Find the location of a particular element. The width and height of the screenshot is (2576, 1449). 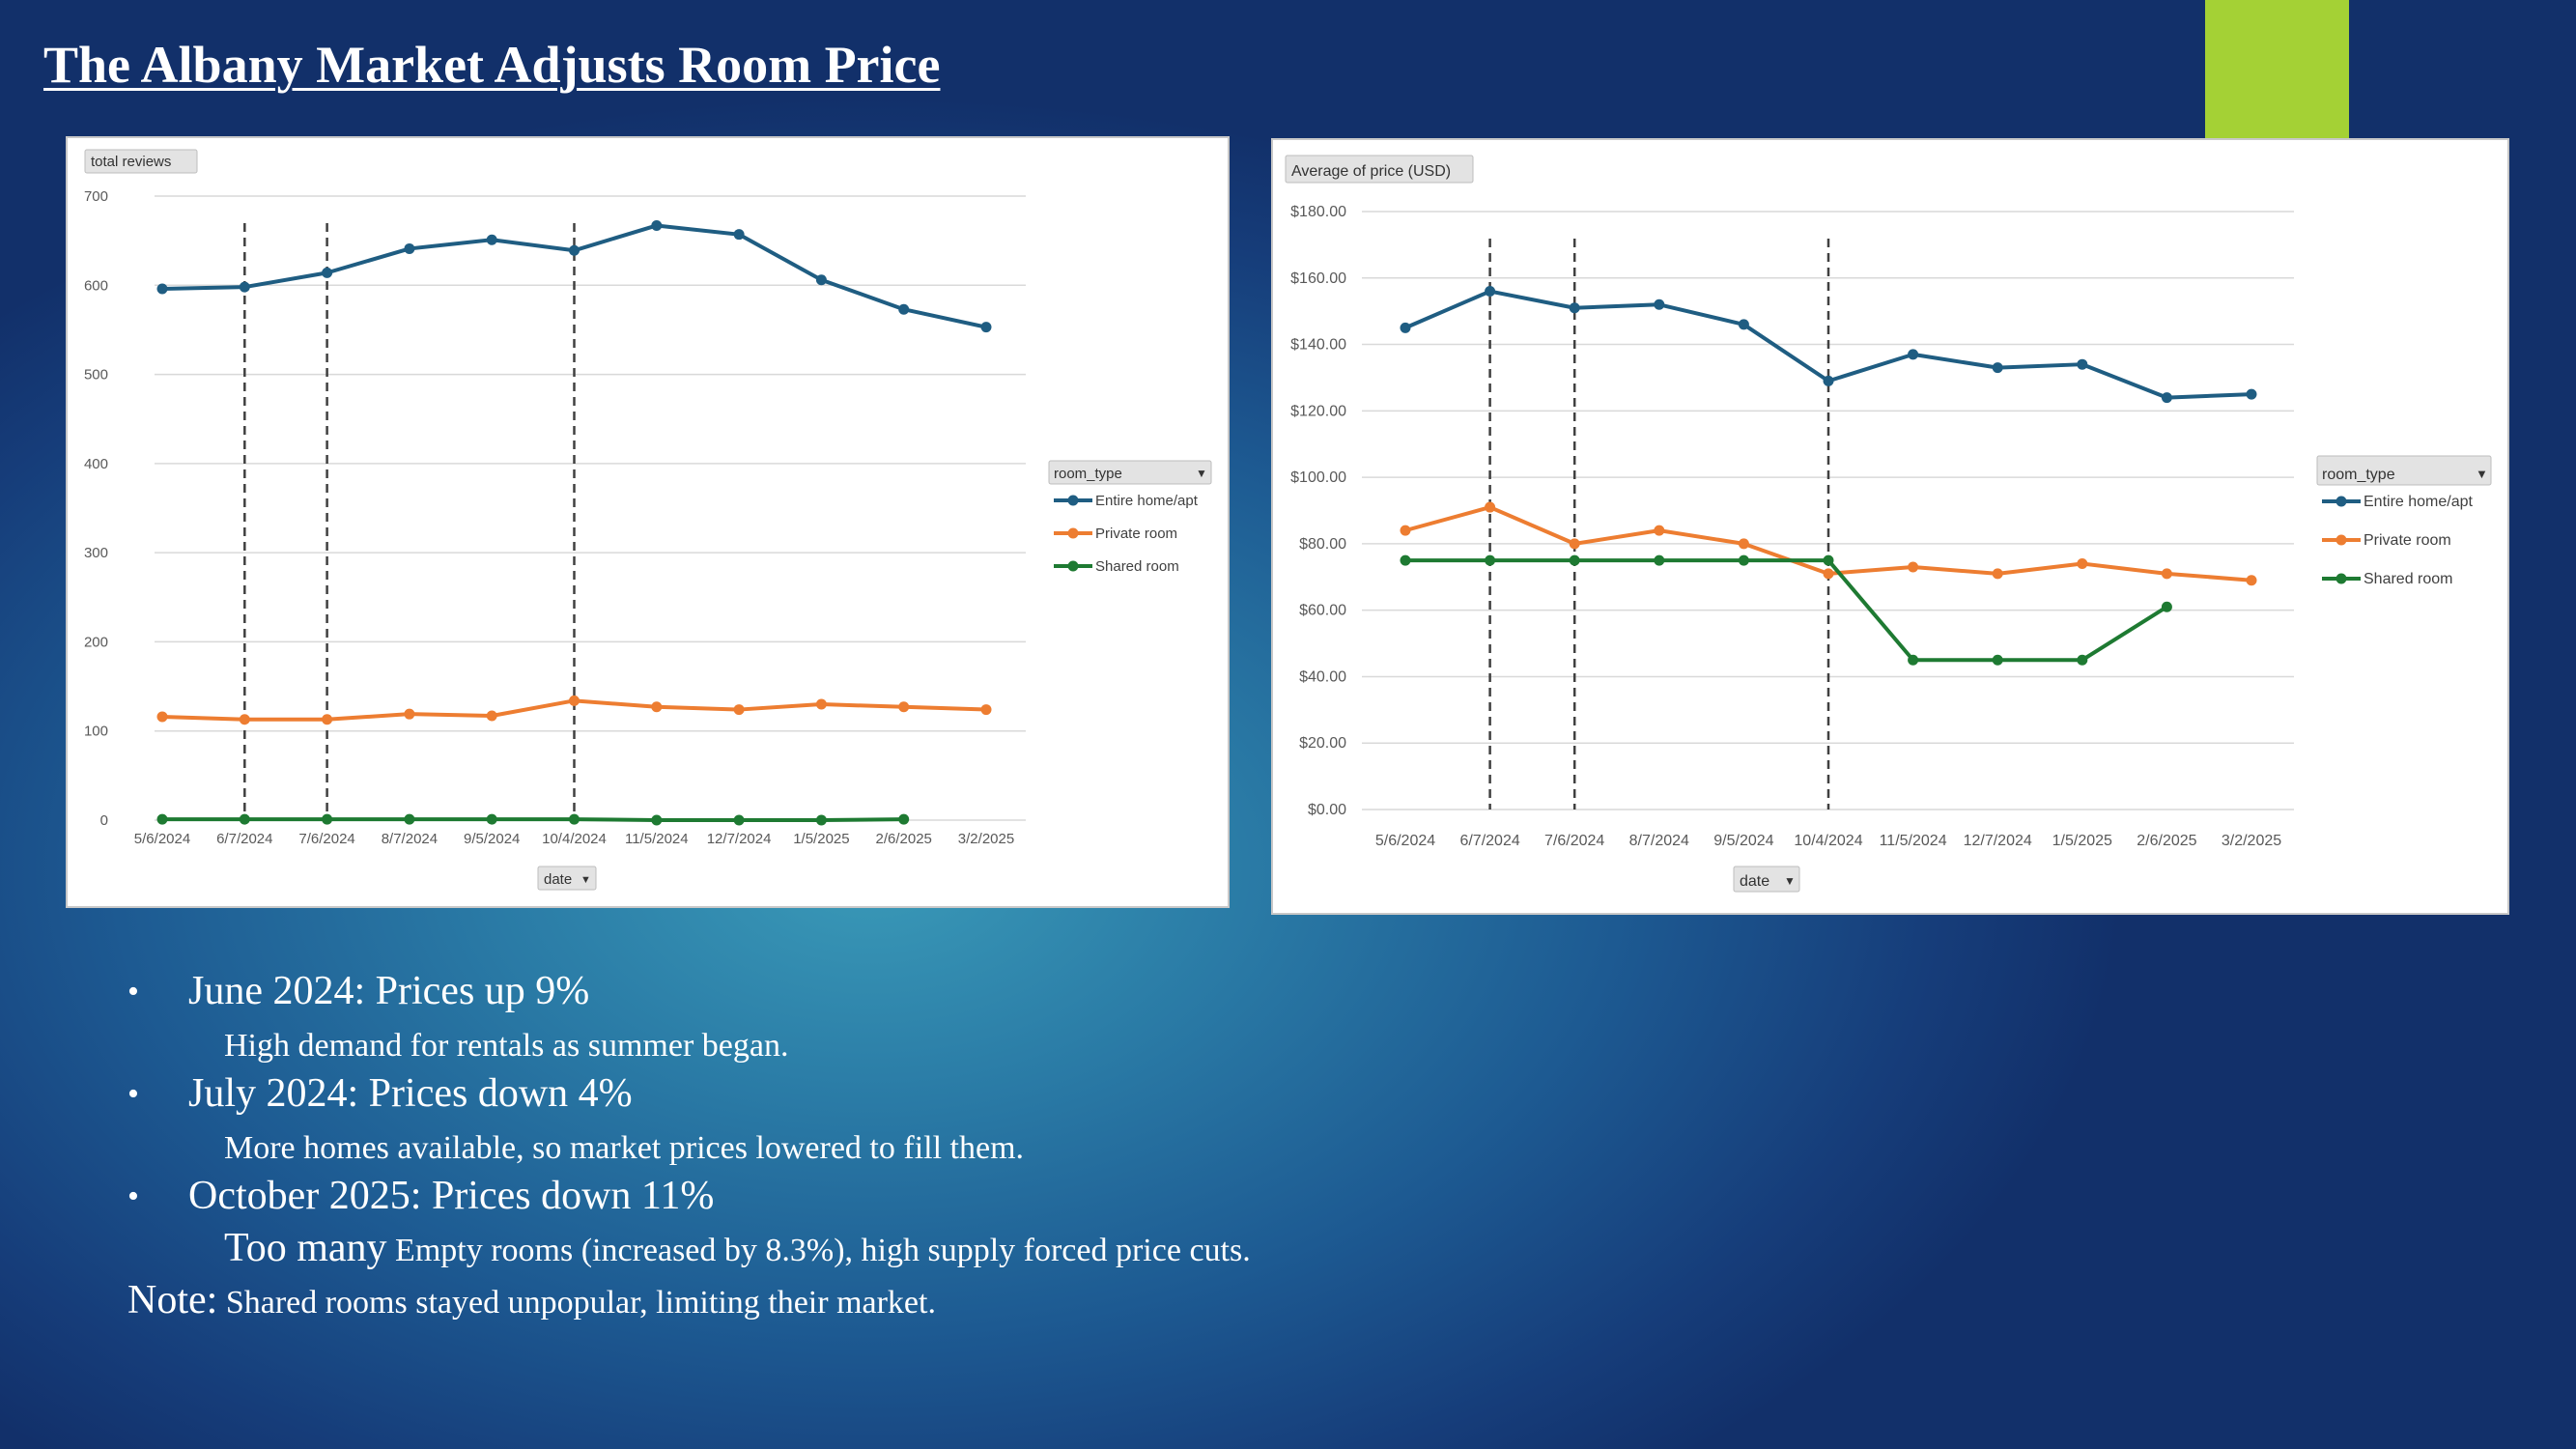

x-tick-label: 3/2/2025 is located at coordinates (986, 839).